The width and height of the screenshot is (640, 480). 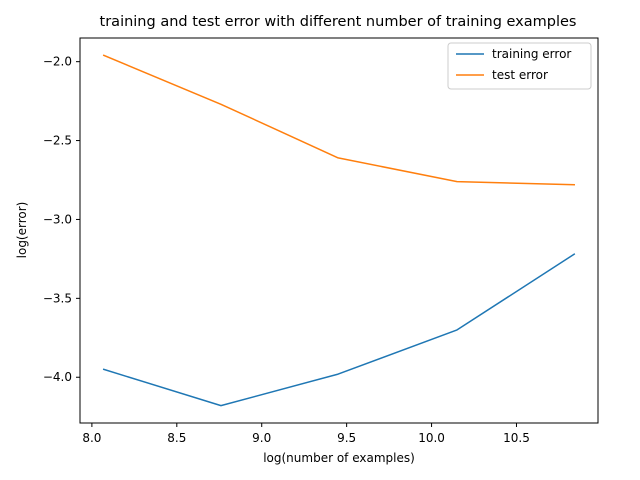 I want to click on legend-label-test-error: test error, so click(x=520, y=75).